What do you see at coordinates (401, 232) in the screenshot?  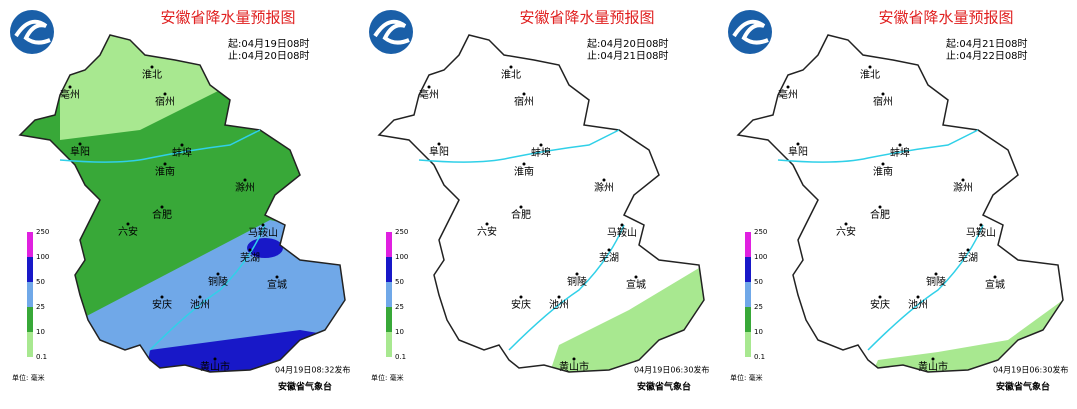 I see `legend-label: 250` at bounding box center [401, 232].